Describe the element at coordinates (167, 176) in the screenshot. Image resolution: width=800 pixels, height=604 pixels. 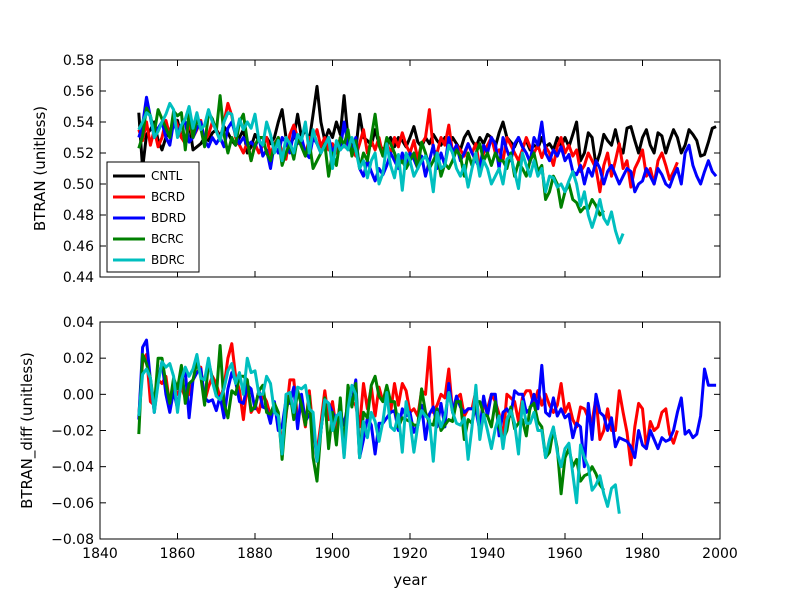
I see `legend-entry-cntl: CNTL` at that location.